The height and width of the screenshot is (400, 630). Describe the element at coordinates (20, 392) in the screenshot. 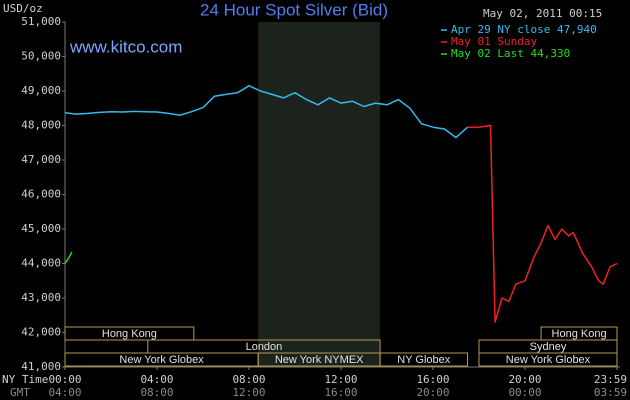

I see `x-row-label: GMT` at that location.